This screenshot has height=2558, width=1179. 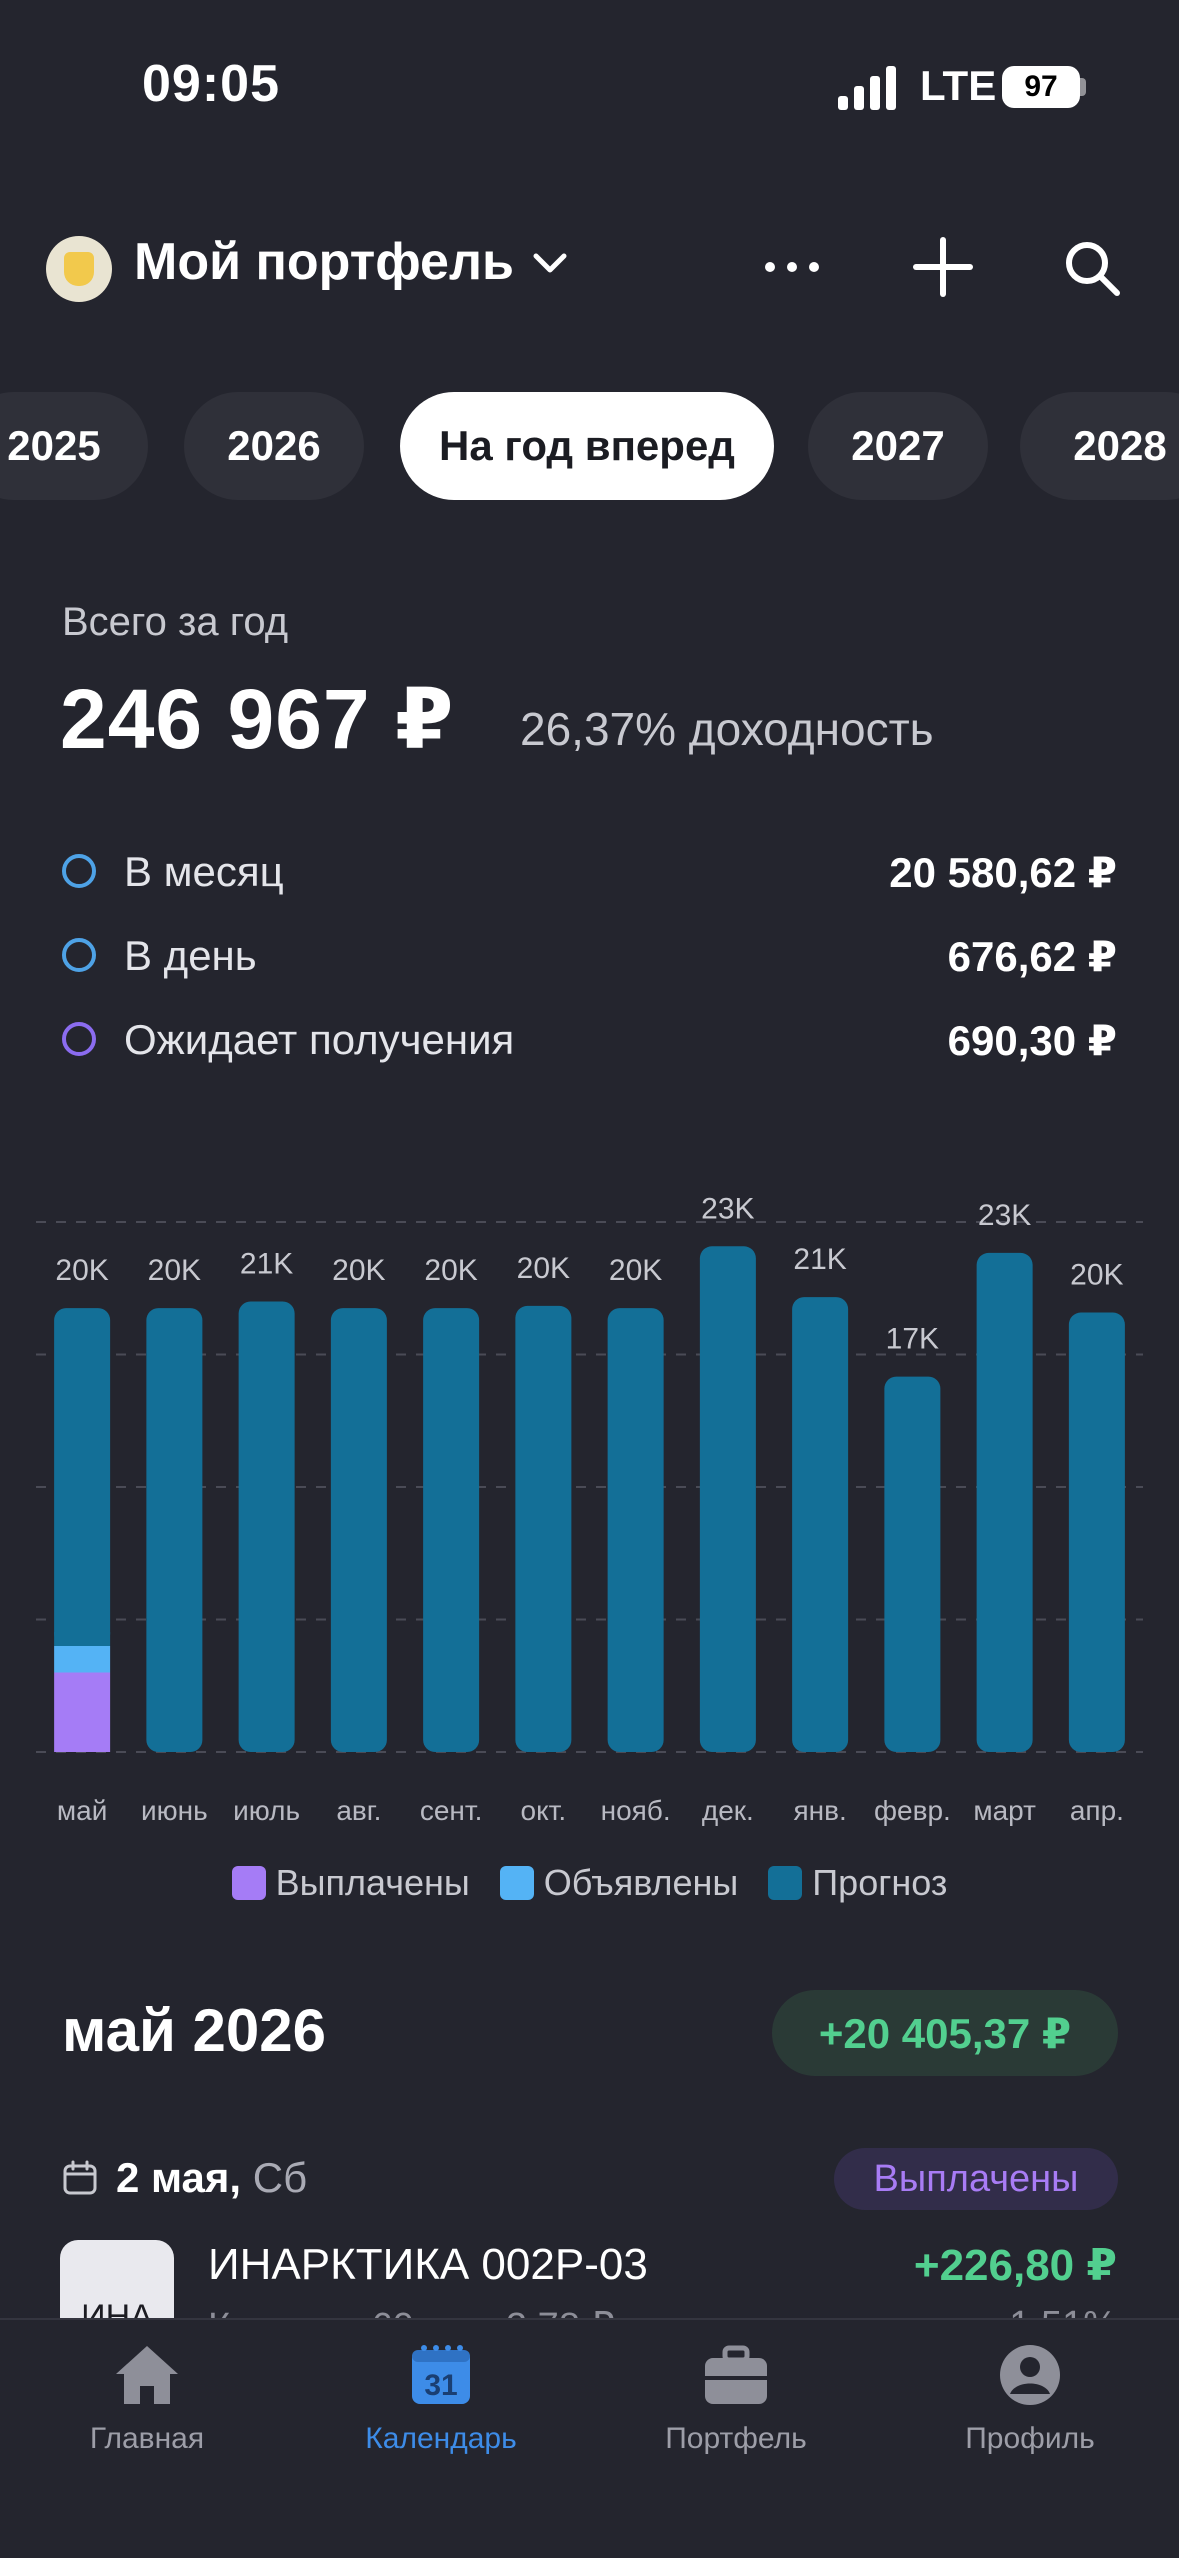 I want to click on per-month-label: В месяц, so click(x=204, y=871).